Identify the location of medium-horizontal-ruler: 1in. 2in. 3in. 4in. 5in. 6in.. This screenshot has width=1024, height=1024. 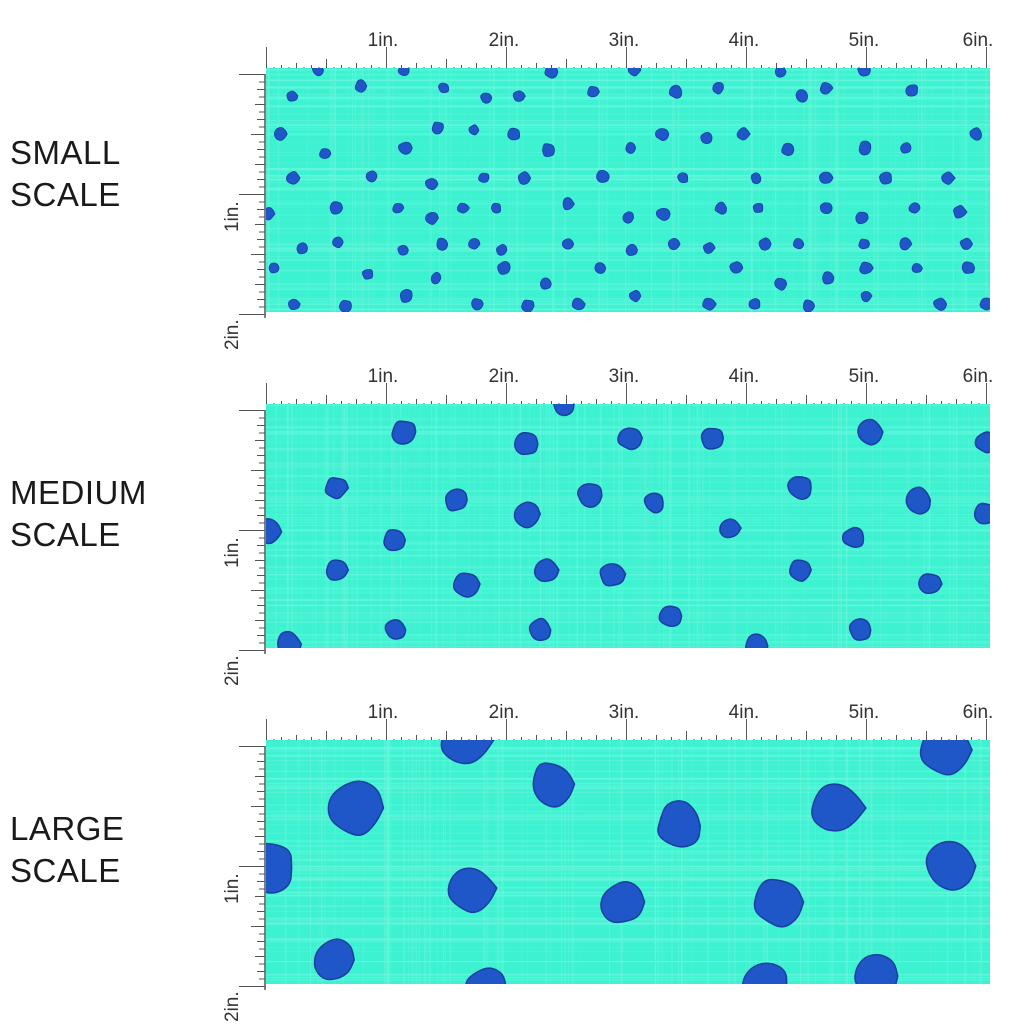
(629, 384).